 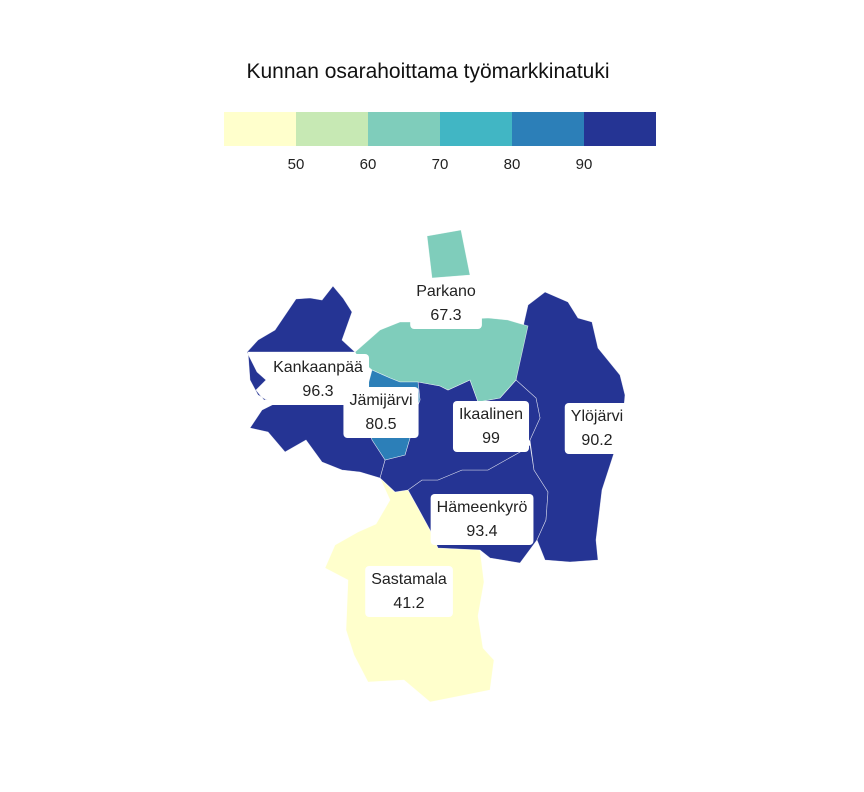 What do you see at coordinates (427, 71) in the screenshot?
I see `map-title: Kunnan osarahoittama työmarkkinatuki` at bounding box center [427, 71].